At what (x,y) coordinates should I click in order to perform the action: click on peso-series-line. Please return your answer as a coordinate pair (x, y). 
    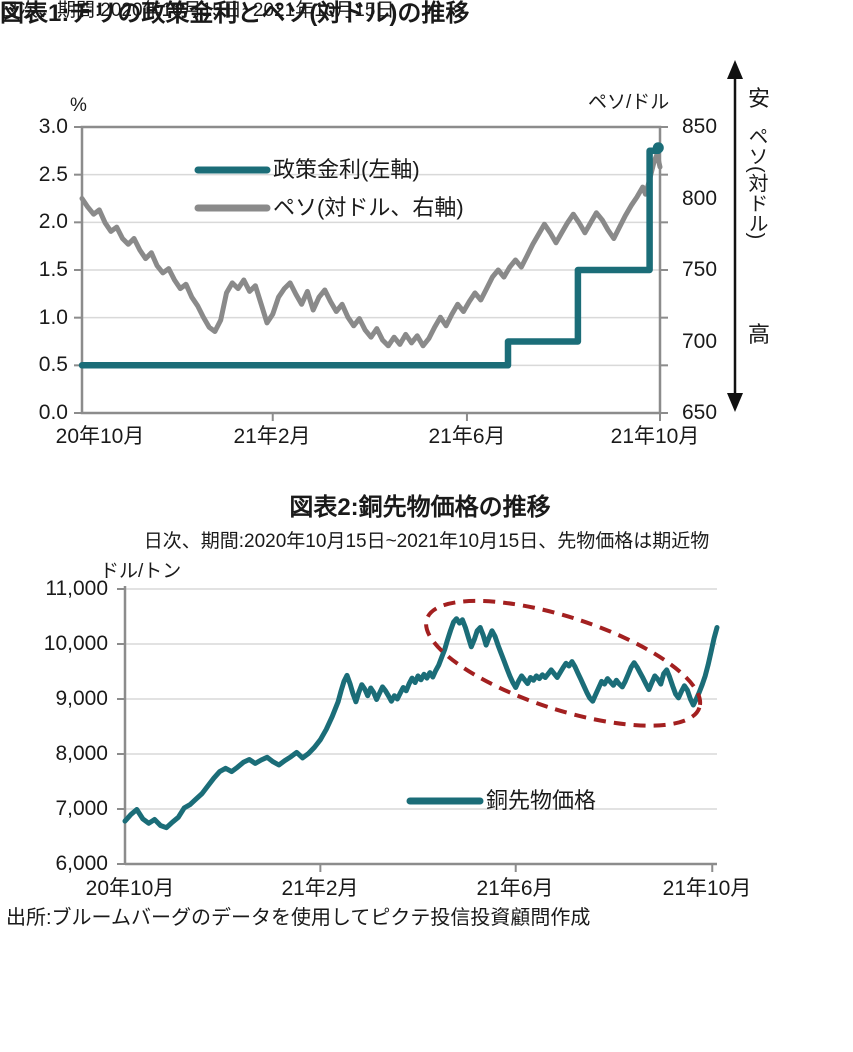
    Looking at the image, I should click on (371, 250).